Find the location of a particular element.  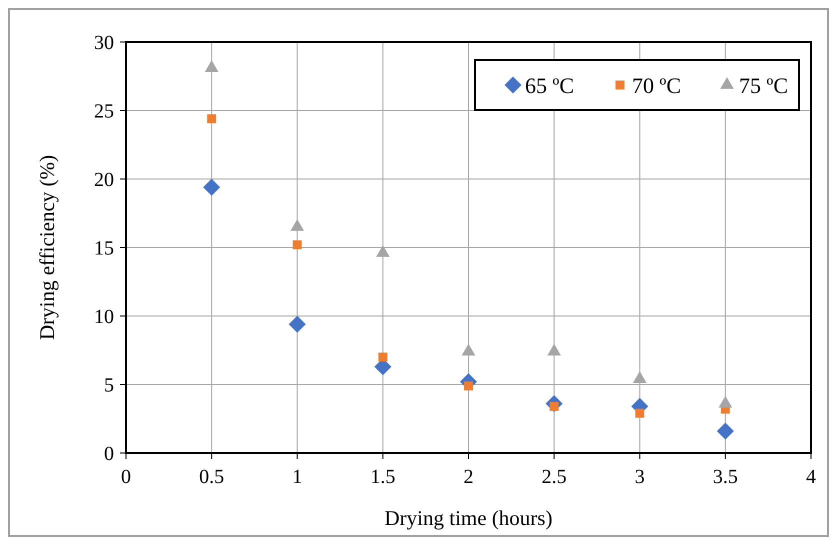

y-tick-label: 10 is located at coordinates (104, 317).